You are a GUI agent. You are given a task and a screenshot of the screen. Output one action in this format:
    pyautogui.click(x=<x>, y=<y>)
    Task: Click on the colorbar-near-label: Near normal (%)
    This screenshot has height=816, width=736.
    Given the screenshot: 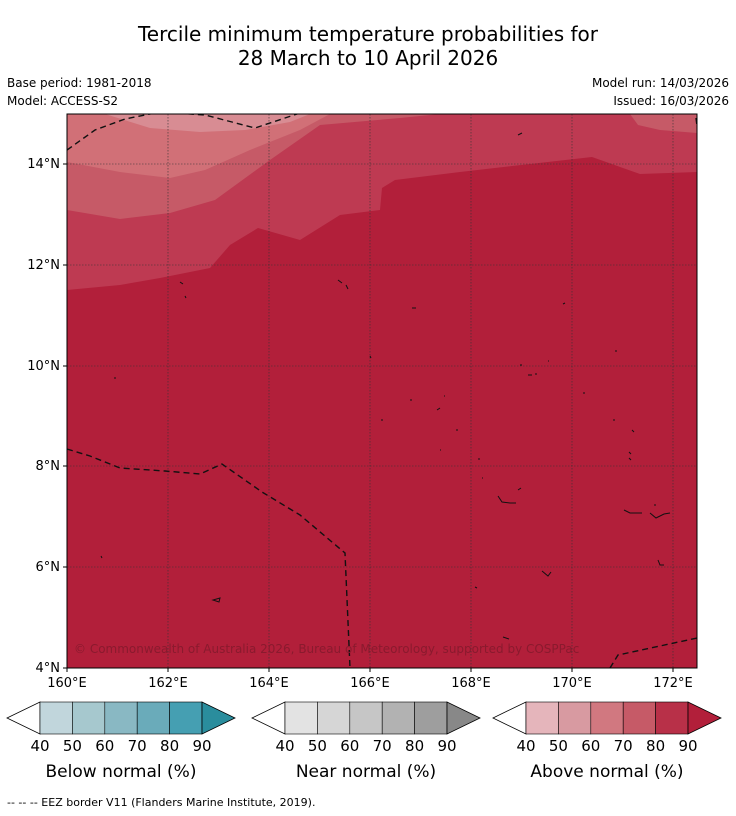 What is the action you would take?
    pyautogui.click(x=366, y=772)
    